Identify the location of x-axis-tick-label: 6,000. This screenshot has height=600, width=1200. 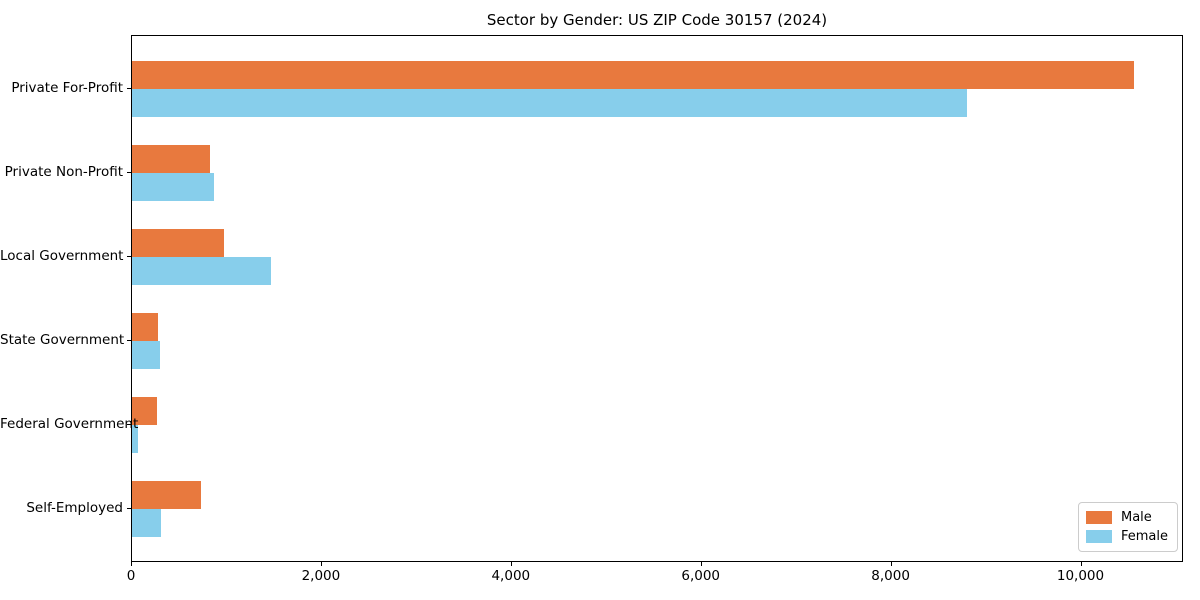
(701, 576).